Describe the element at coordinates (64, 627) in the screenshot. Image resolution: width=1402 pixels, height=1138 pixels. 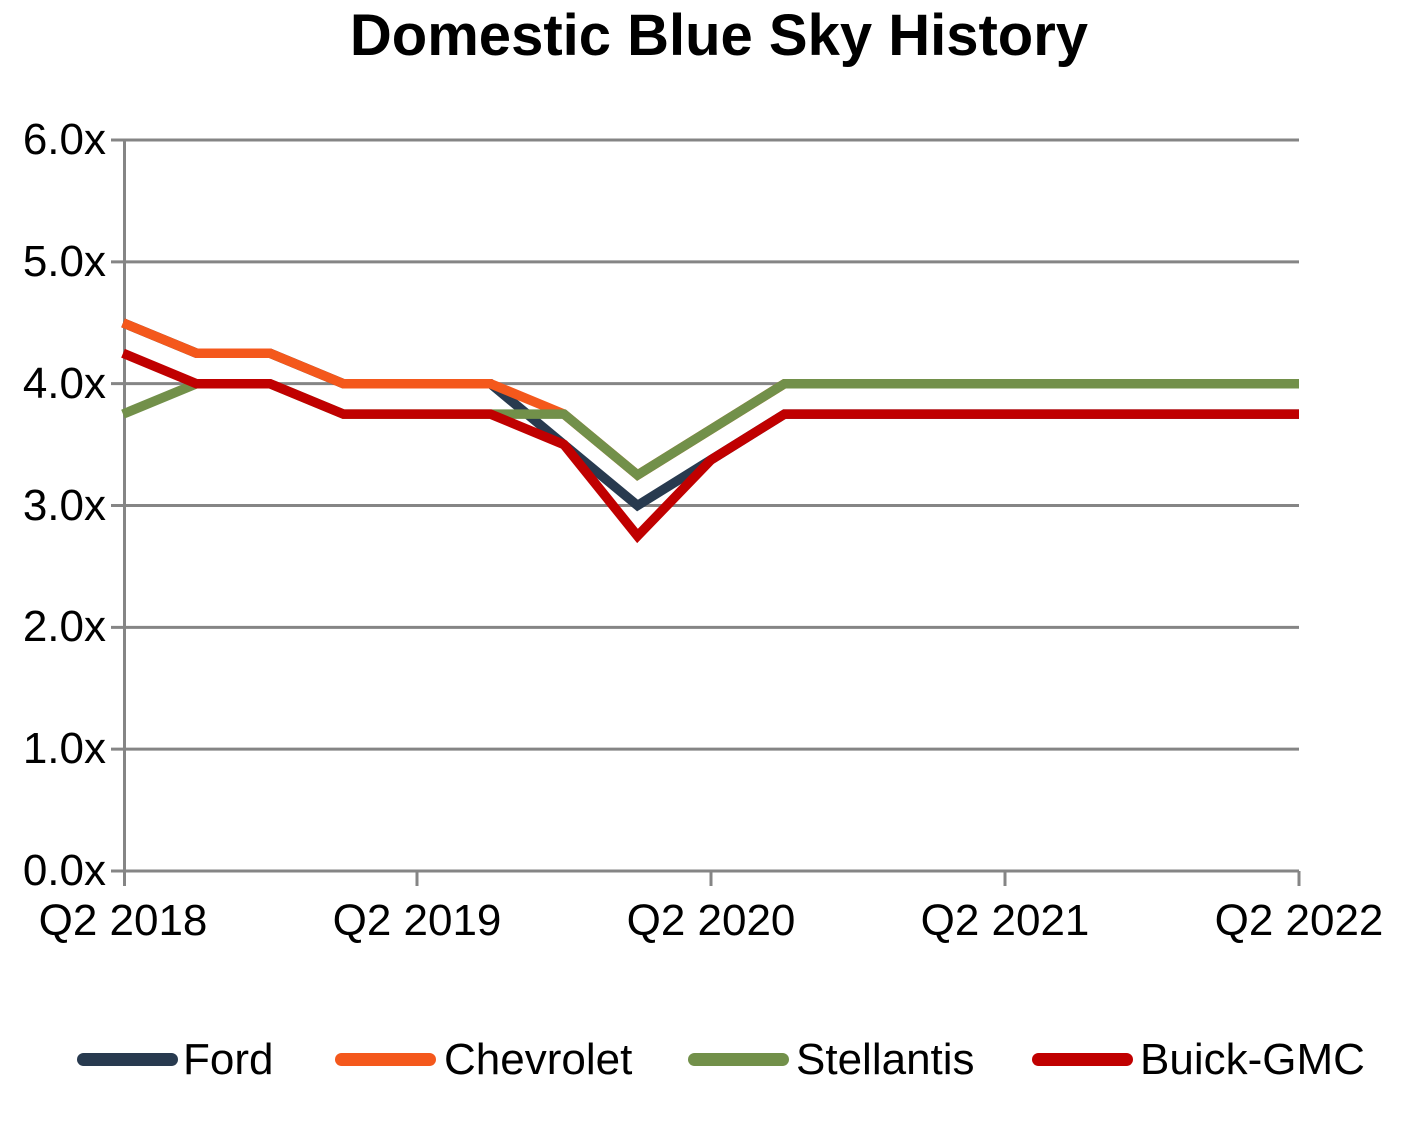
I see `y-axis-tick-label: 2.0x` at that location.